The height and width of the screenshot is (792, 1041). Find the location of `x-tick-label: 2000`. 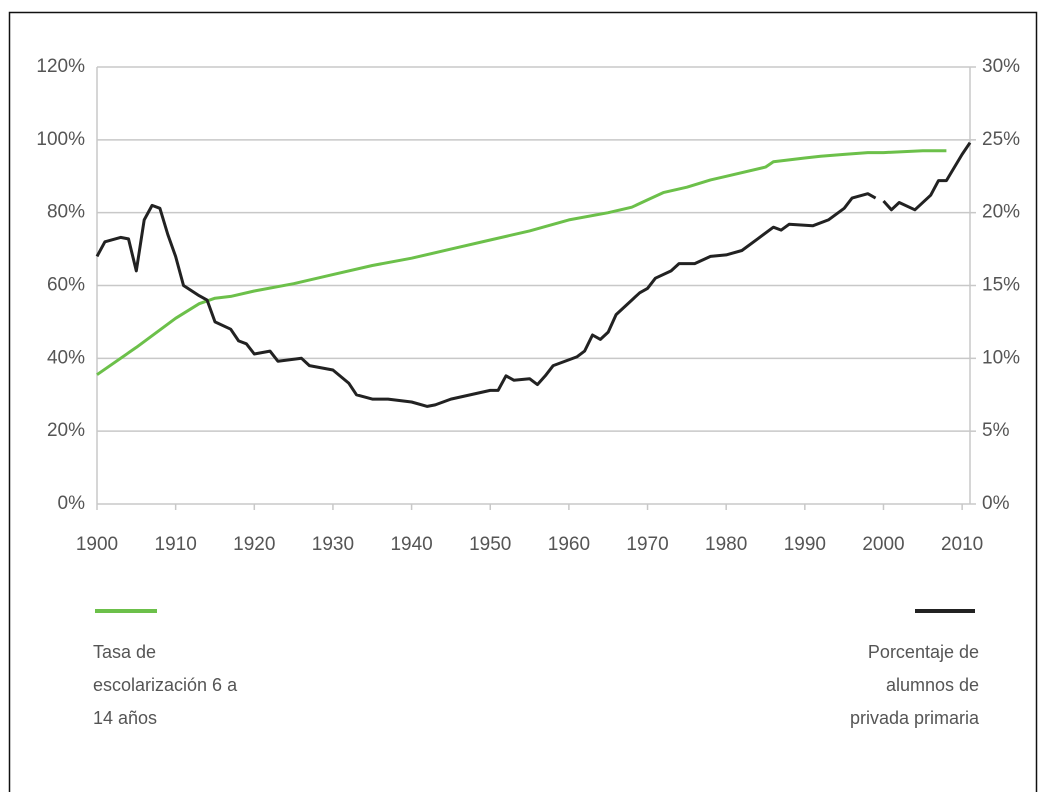

x-tick-label: 2000 is located at coordinates (883, 544).